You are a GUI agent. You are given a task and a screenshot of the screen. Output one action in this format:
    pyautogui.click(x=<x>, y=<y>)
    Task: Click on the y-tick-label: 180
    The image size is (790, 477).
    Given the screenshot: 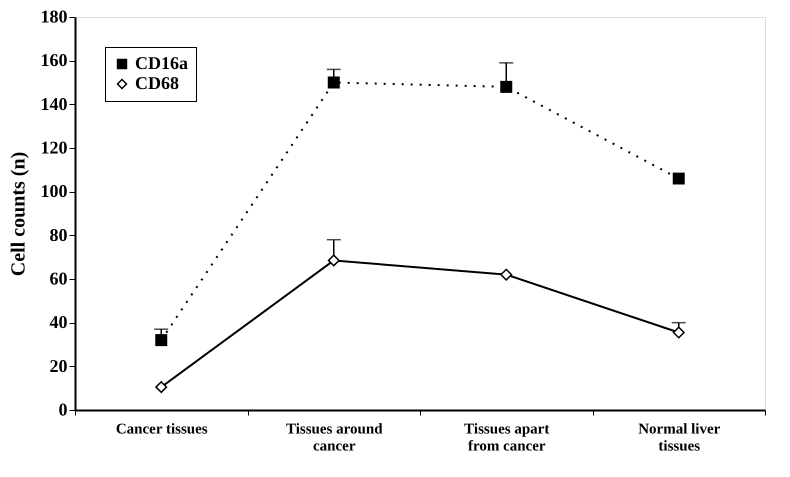 What is the action you would take?
    pyautogui.click(x=54, y=16)
    